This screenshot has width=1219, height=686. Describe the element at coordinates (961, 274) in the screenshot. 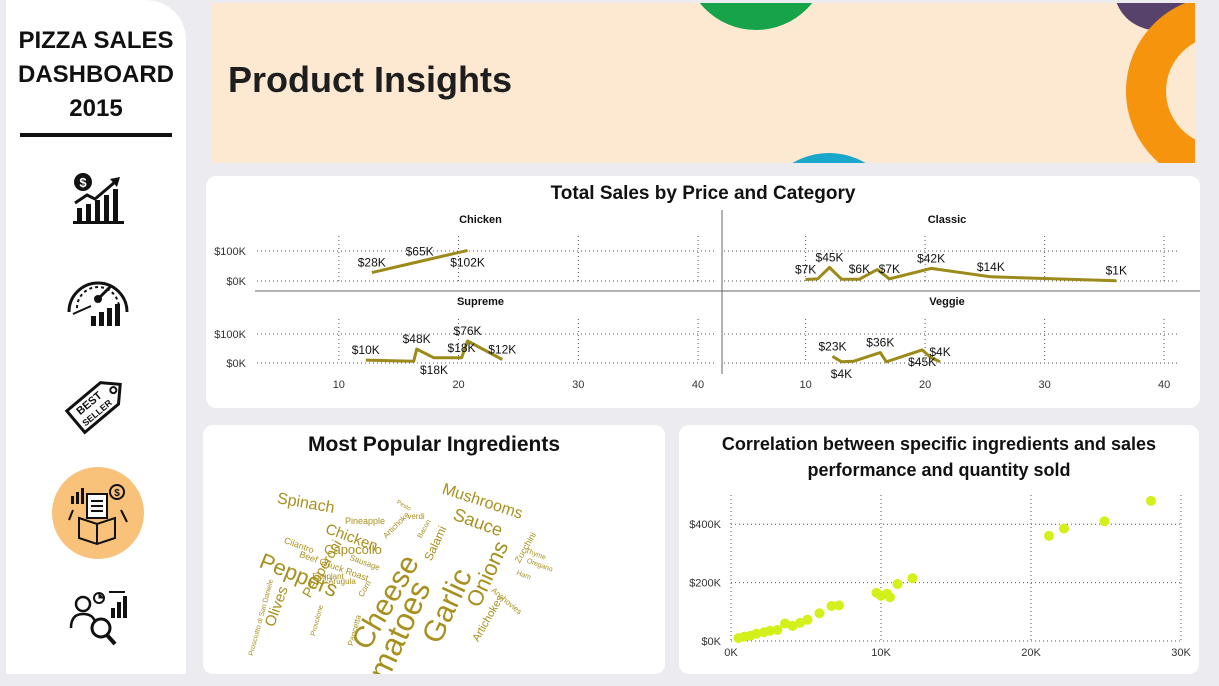

I see `series-line-classic` at that location.